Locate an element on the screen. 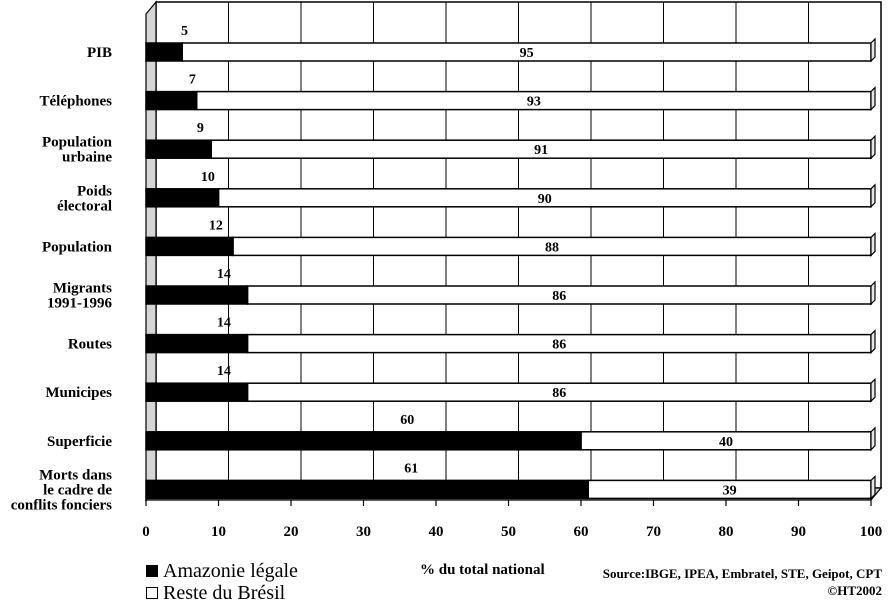  x-tick-label: 0 is located at coordinates (146, 532).